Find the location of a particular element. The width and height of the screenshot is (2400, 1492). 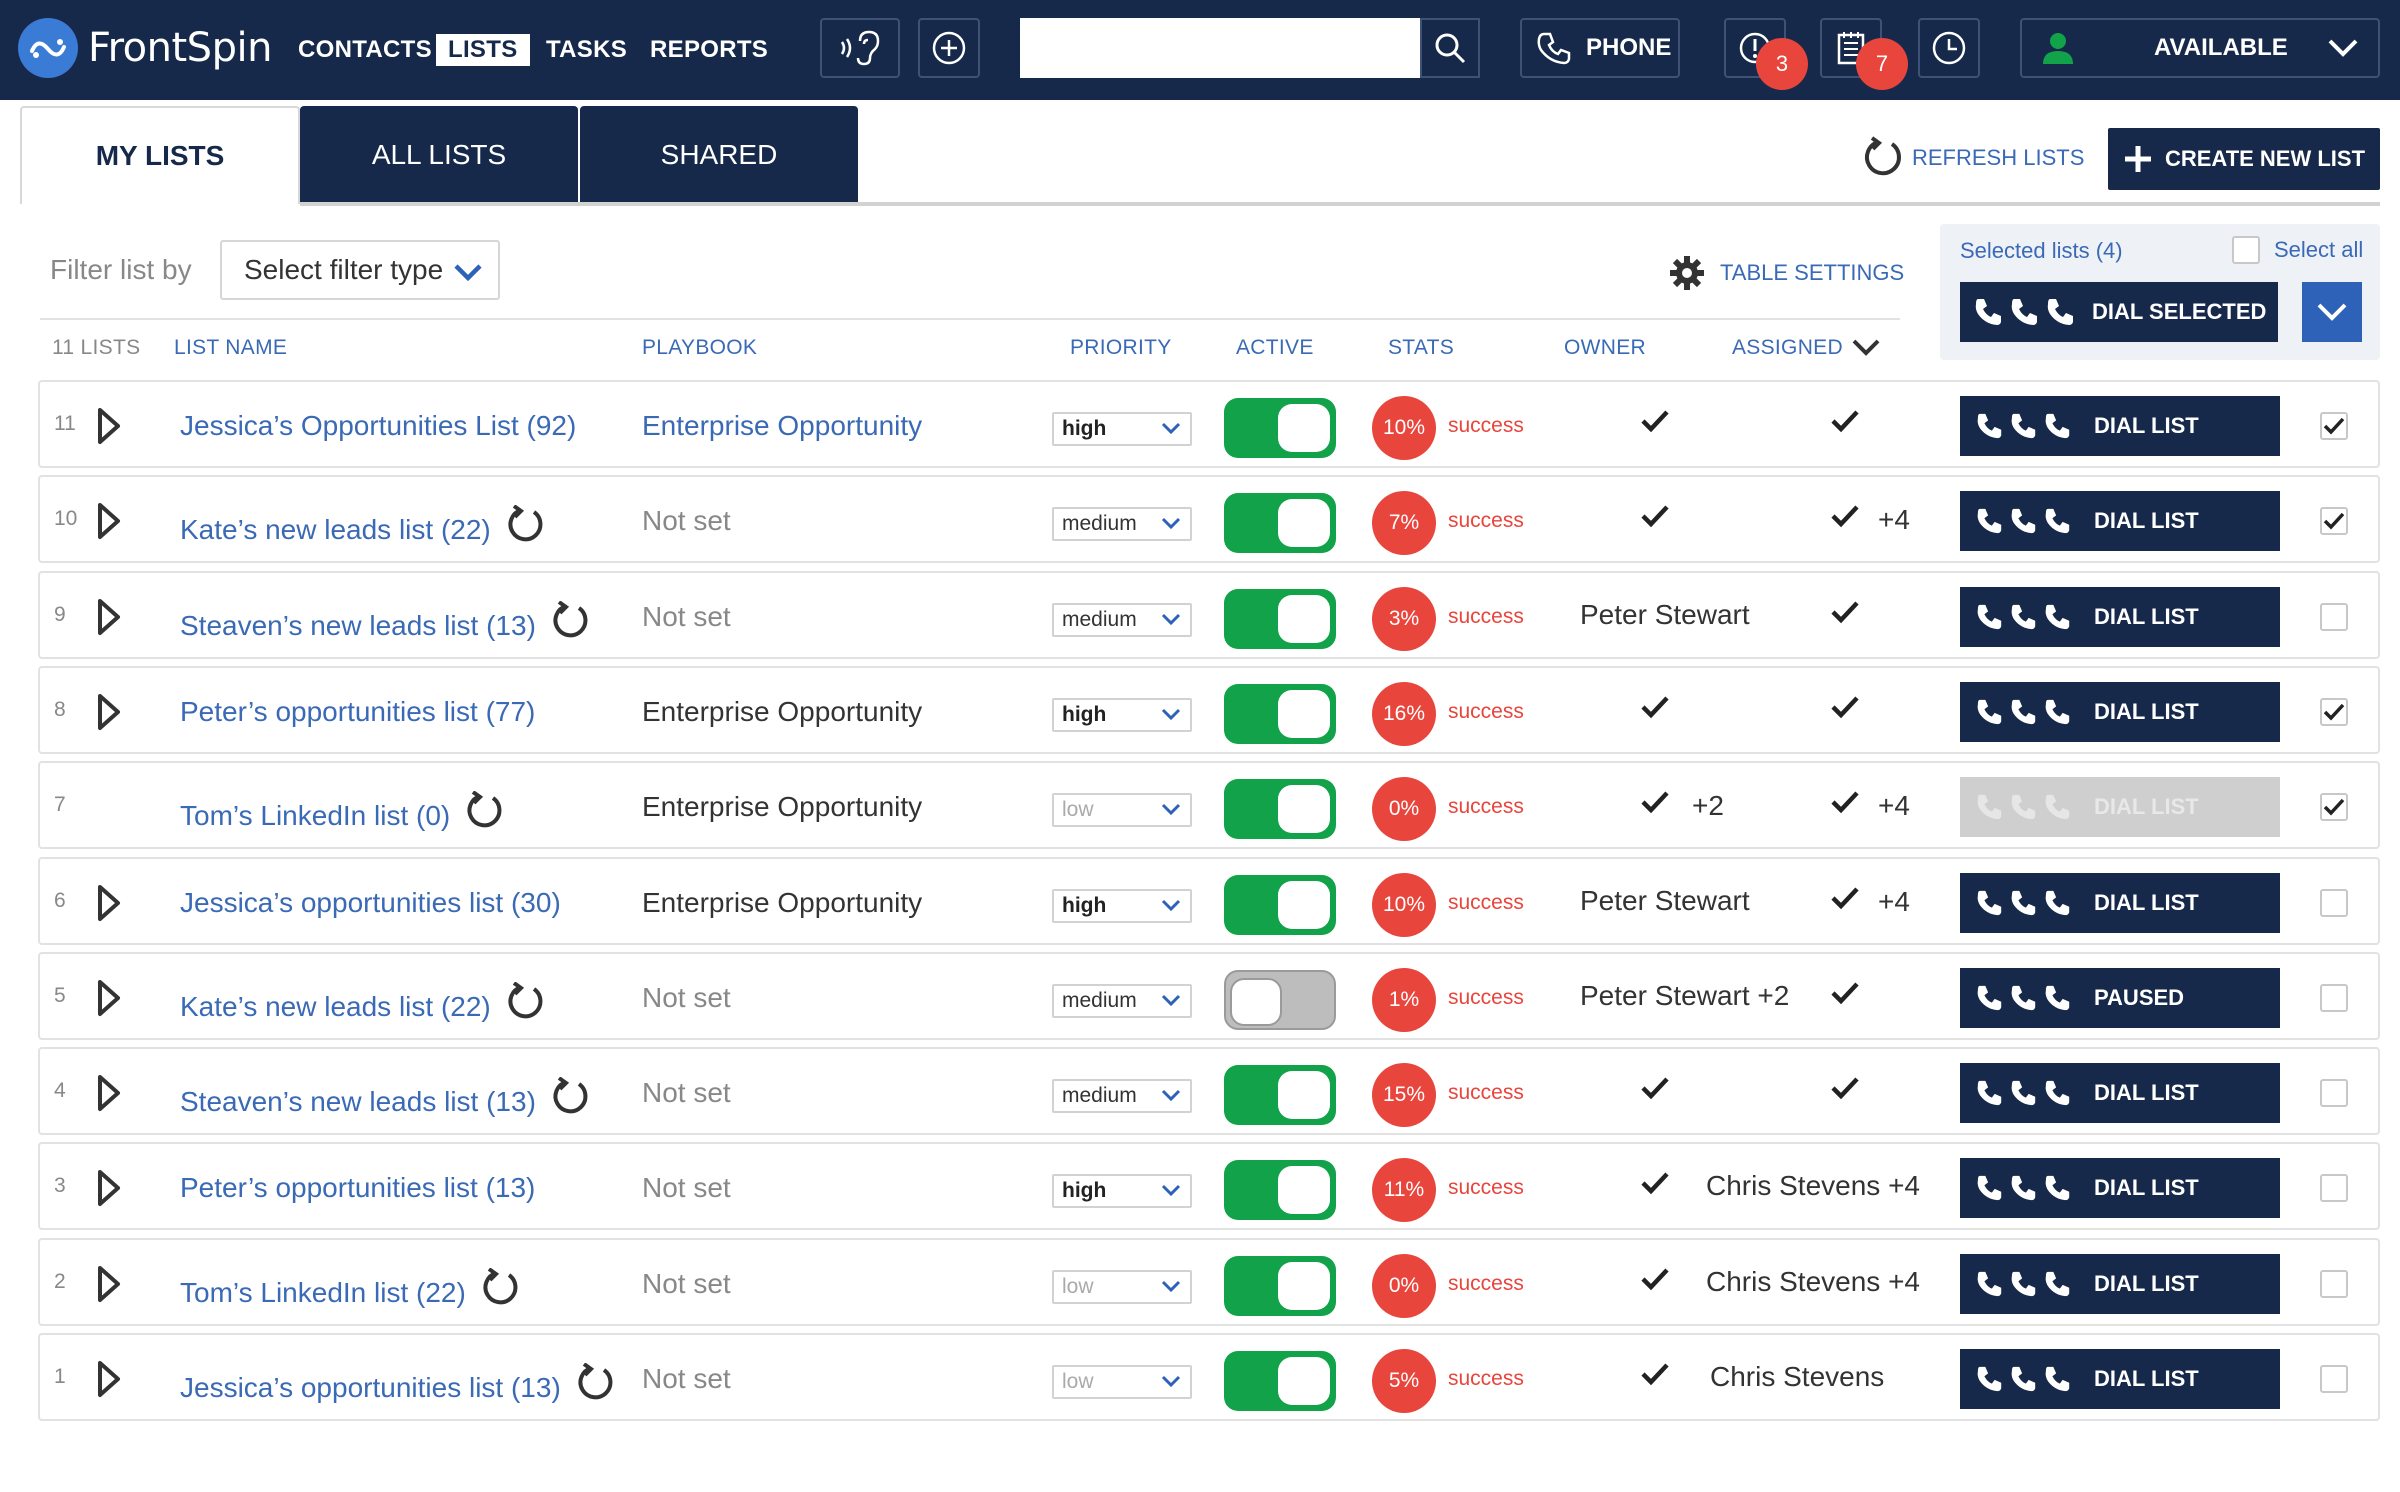

tab-shared: SHARED is located at coordinates (719, 155).